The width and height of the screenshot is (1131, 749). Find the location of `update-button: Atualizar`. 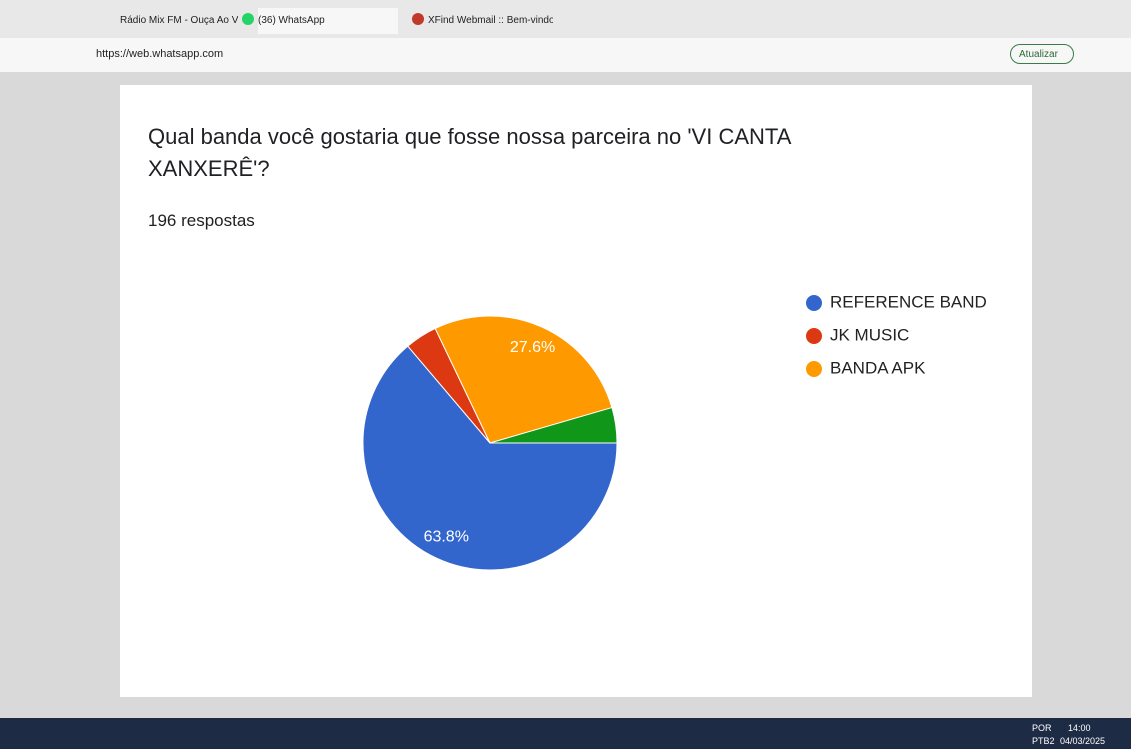

update-button: Atualizar is located at coordinates (1042, 54).